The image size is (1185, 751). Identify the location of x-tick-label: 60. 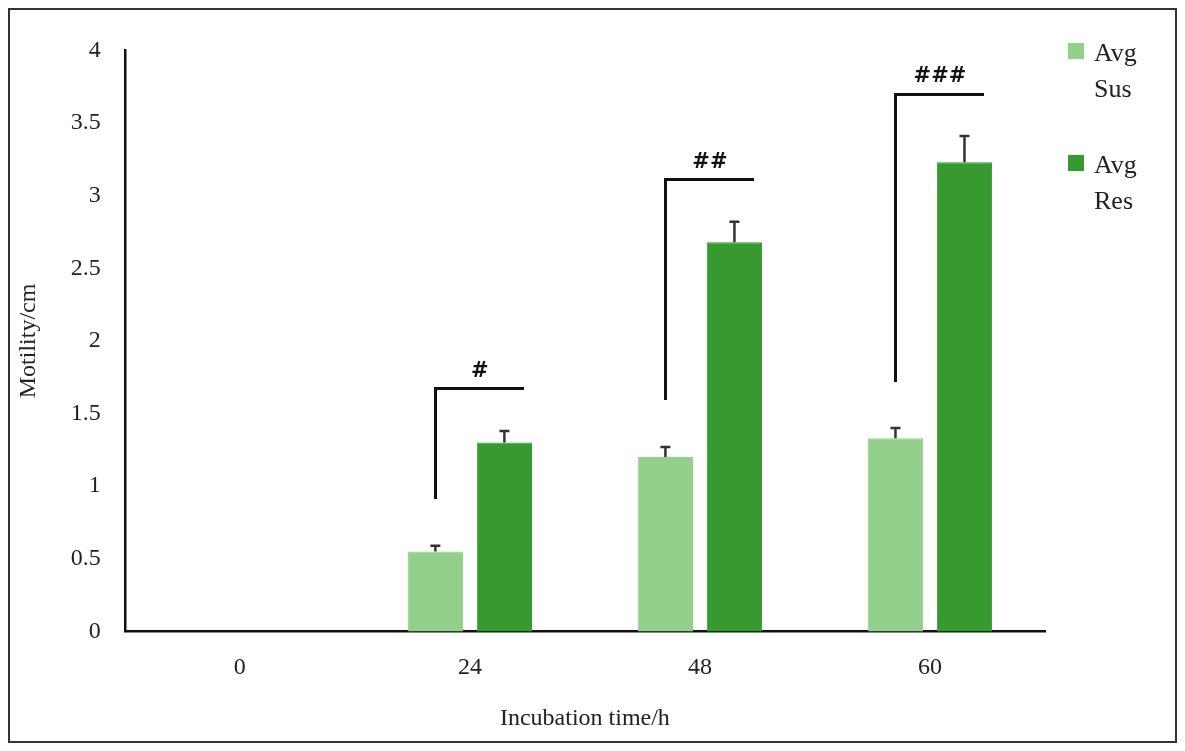
(929, 666).